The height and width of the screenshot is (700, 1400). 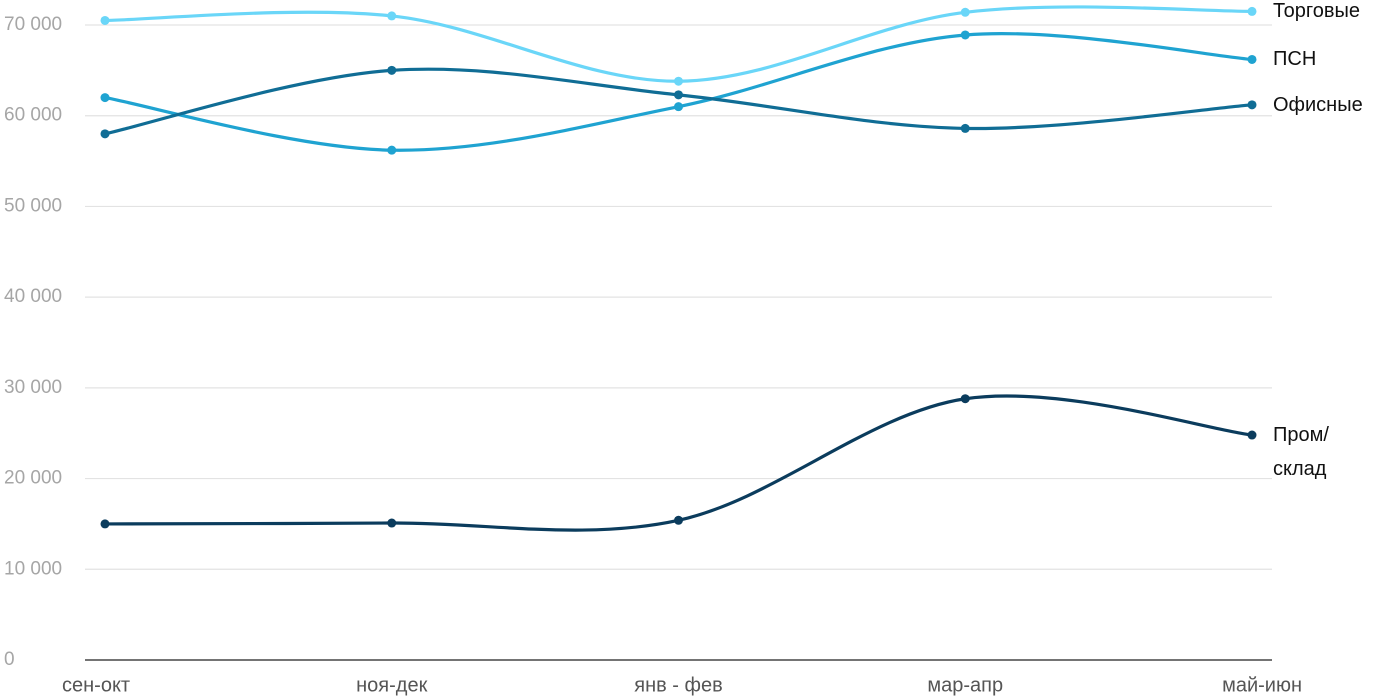 I want to click on x-tick-label: сен-окт, so click(x=96, y=685).